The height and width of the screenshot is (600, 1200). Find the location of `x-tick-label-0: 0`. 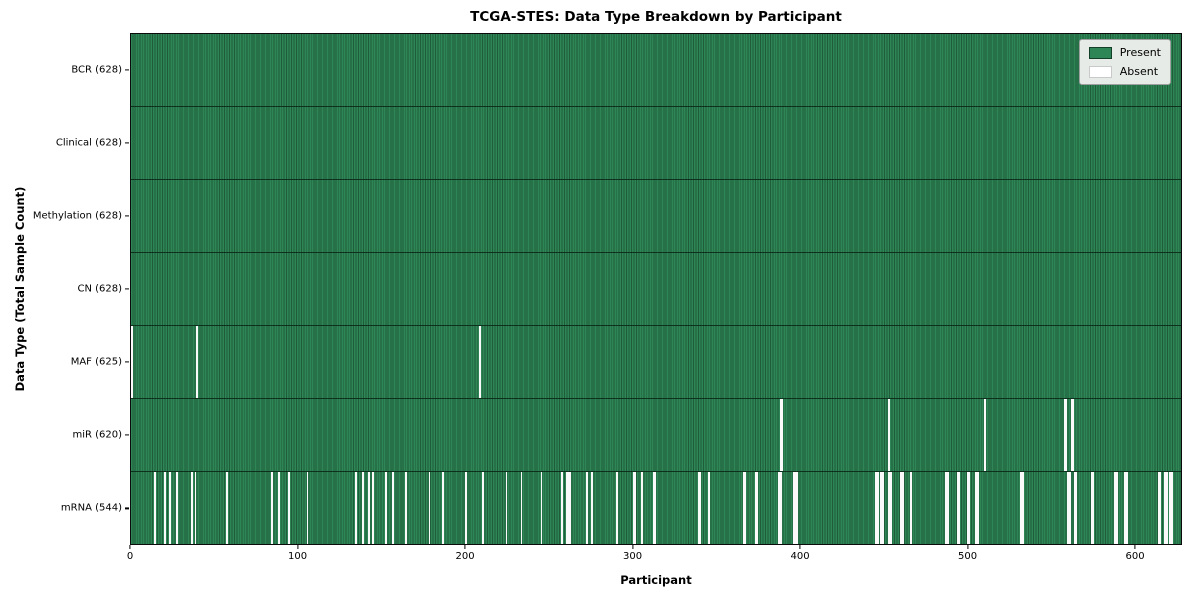

x-tick-label-0: 0 is located at coordinates (130, 556).